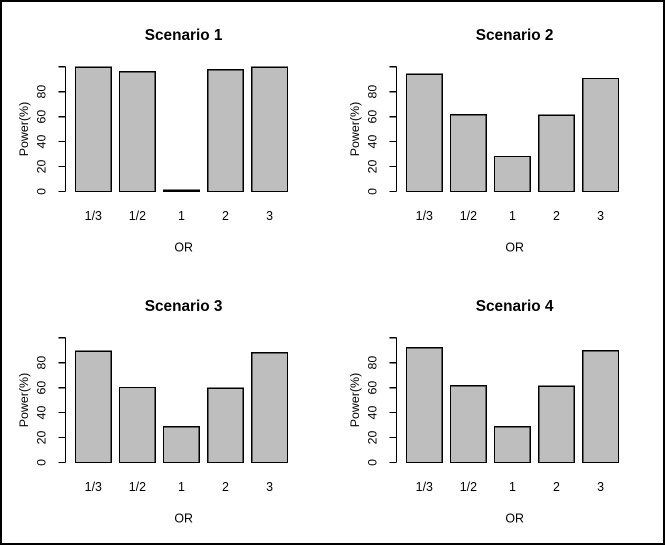 The width and height of the screenshot is (665, 545). What do you see at coordinates (184, 305) in the screenshot?
I see `chart-title: Scenario 3` at bounding box center [184, 305].